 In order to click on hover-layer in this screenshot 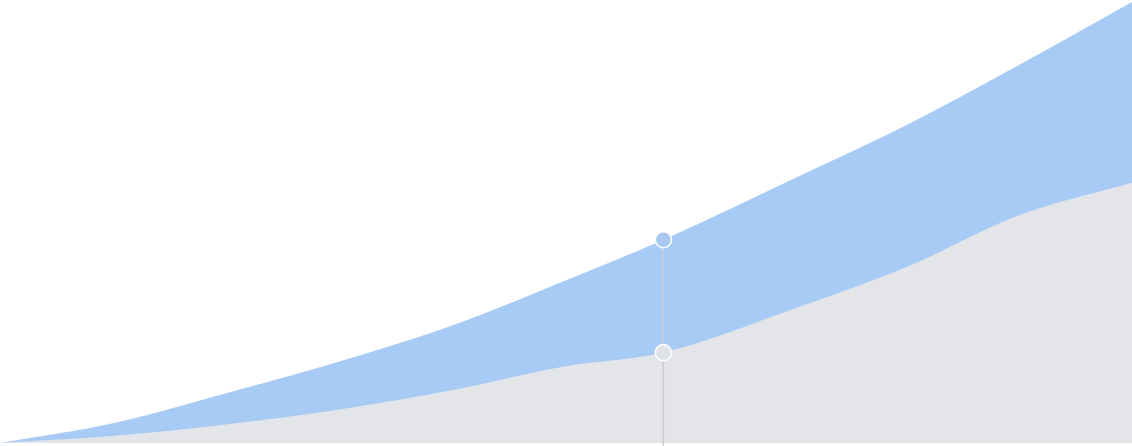, I will do `click(663, 338)`.